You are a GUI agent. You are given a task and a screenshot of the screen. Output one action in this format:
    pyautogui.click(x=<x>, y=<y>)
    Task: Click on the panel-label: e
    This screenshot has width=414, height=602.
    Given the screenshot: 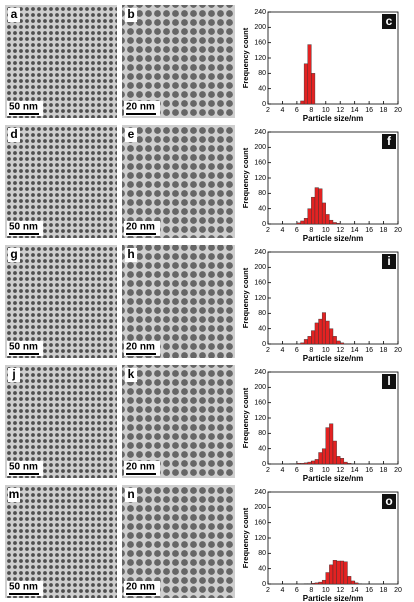 What is the action you would take?
    pyautogui.click(x=131, y=134)
    